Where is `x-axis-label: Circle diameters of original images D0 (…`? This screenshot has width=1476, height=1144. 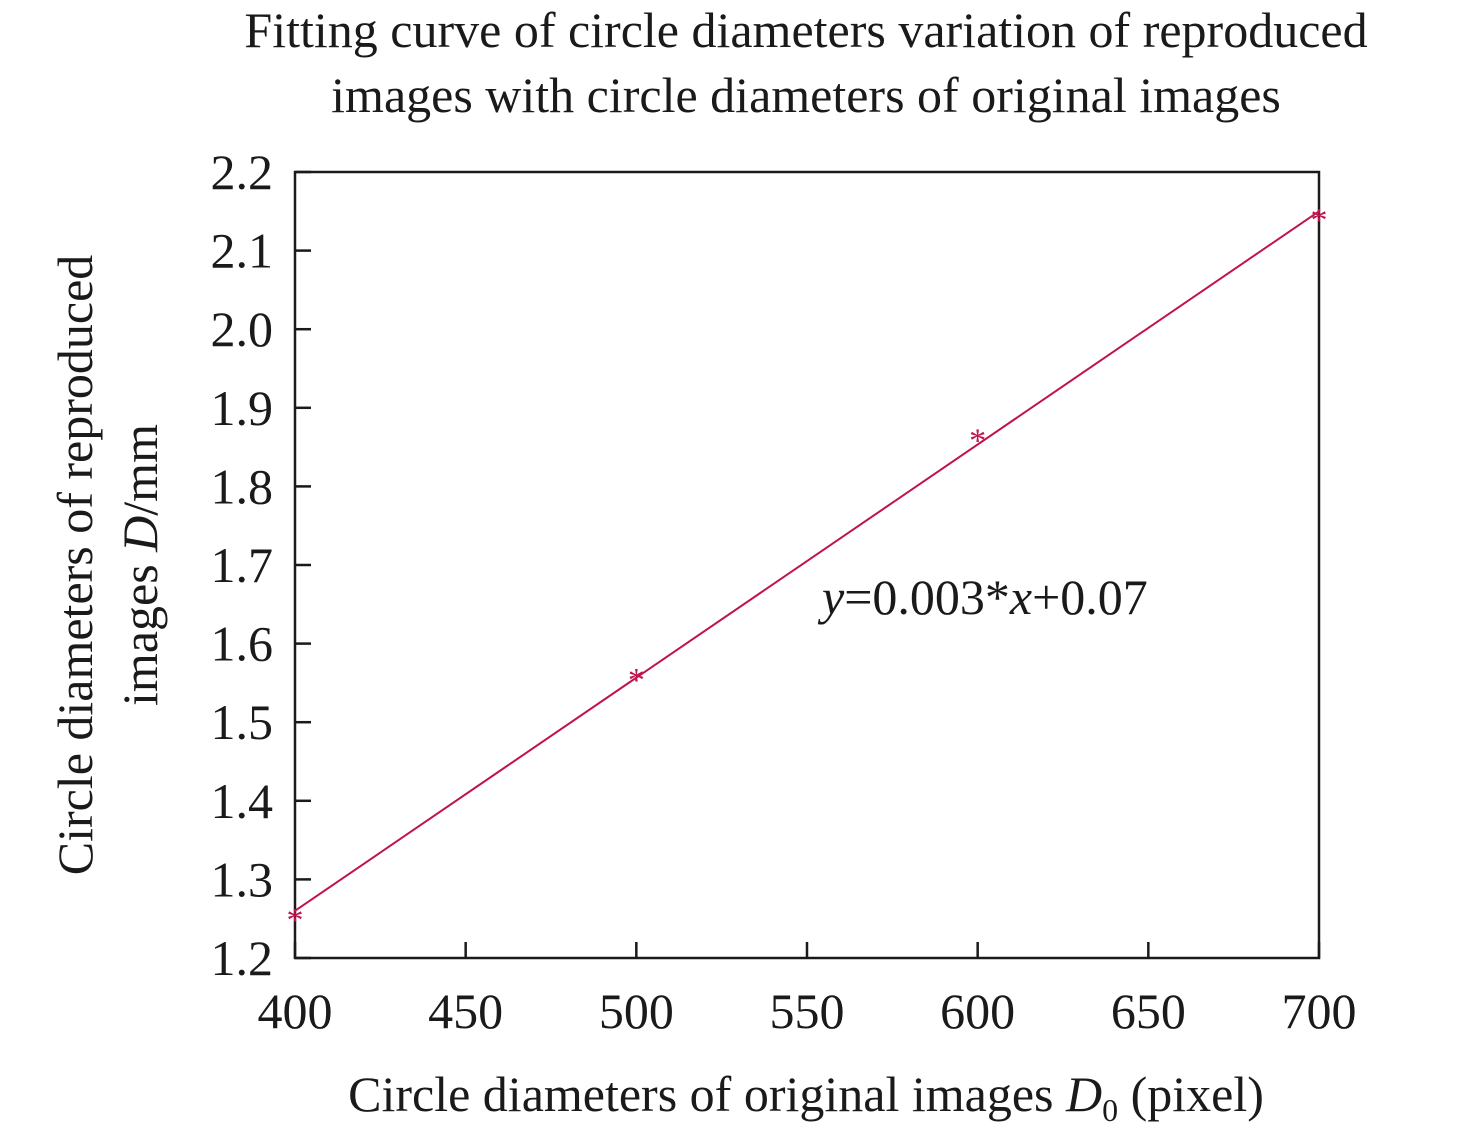
x-axis-label: Circle diameters of original images D0 (… is located at coordinates (806, 1097).